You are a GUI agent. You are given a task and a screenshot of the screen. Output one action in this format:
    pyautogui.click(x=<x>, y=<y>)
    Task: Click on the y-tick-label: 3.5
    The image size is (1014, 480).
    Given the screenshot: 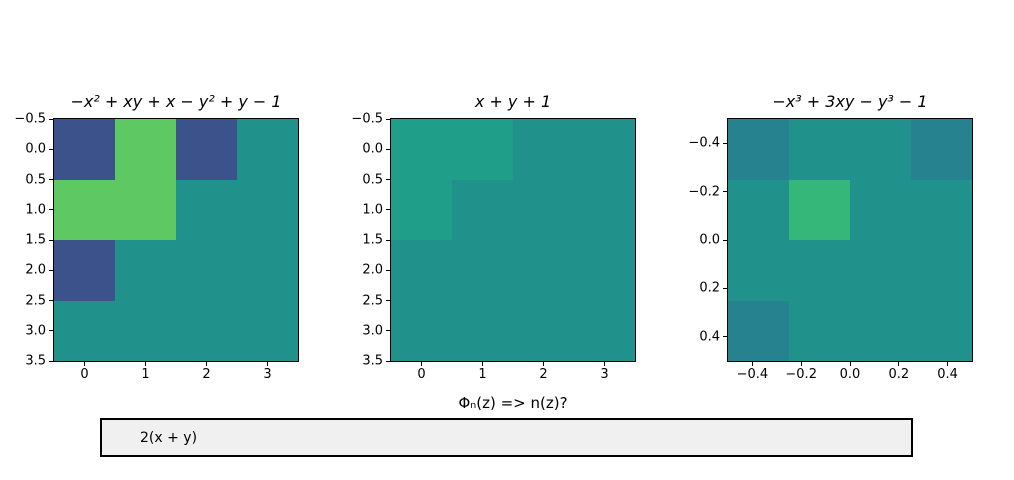 What is the action you would take?
    pyautogui.click(x=35, y=361)
    